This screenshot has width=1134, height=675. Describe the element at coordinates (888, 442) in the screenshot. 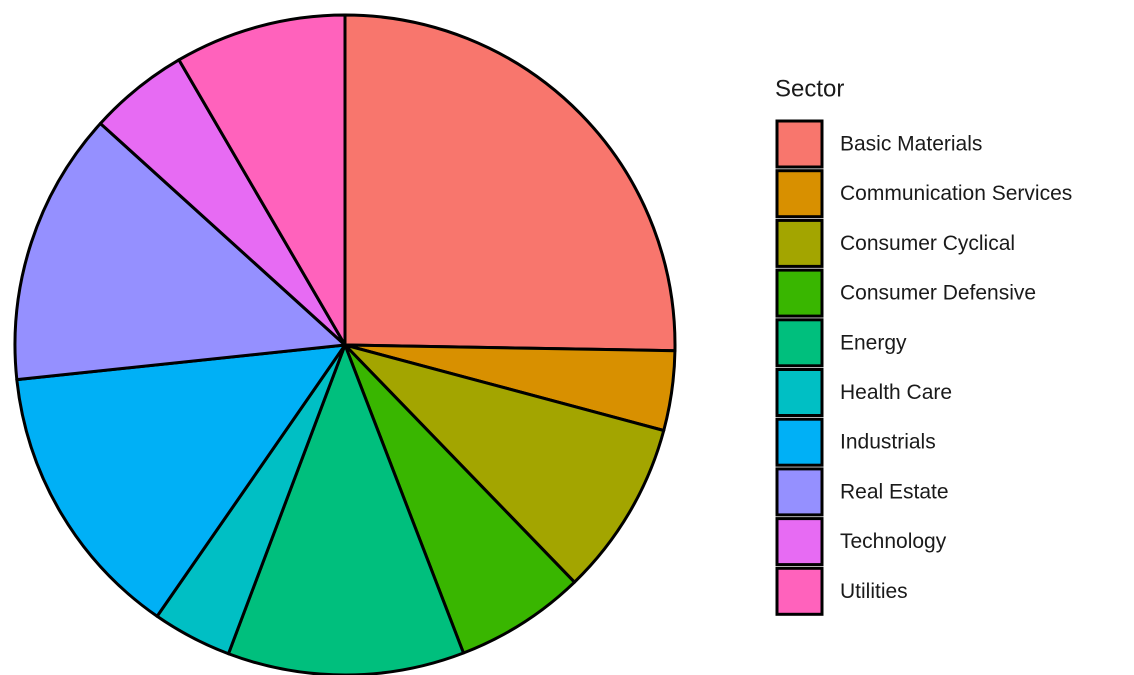

I see `legend-label: Industrials` at that location.